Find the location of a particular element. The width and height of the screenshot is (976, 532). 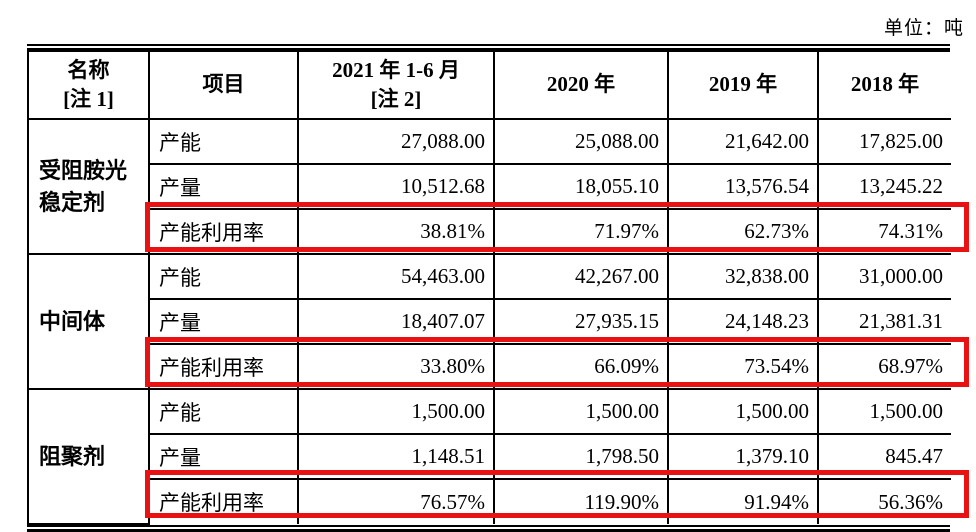

cell-value: 27,935.15 is located at coordinates (581, 321).